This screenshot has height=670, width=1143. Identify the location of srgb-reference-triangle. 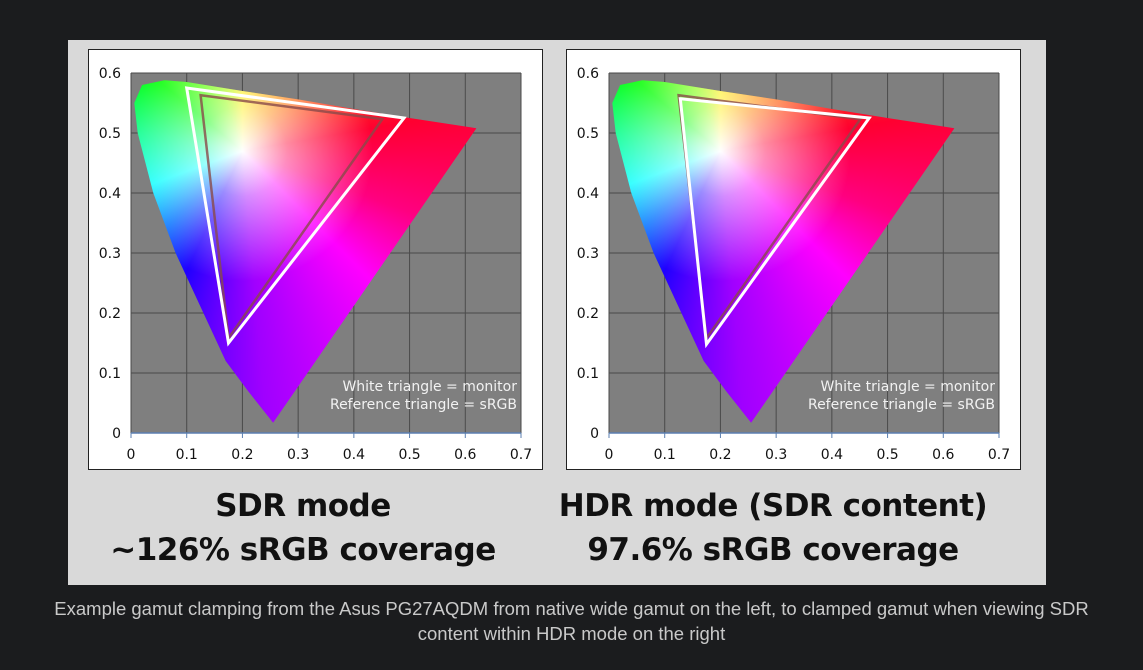
(292, 217).